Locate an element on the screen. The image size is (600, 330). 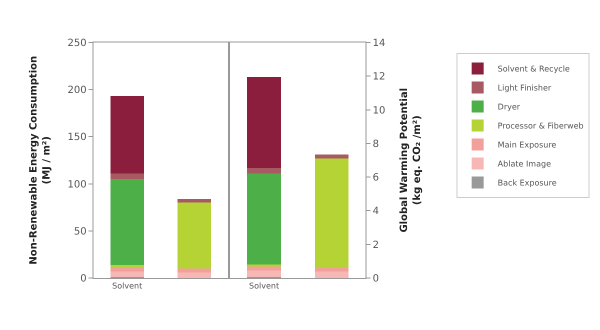
y2-tick-label: 4 is located at coordinates (375, 212).